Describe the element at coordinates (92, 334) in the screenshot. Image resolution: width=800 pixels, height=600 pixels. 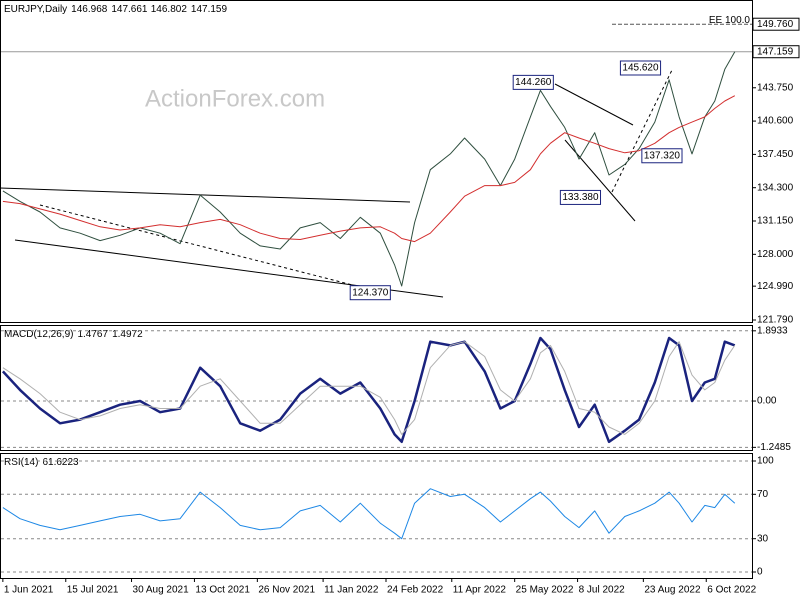
I see `macd-value: 1.4767` at that location.